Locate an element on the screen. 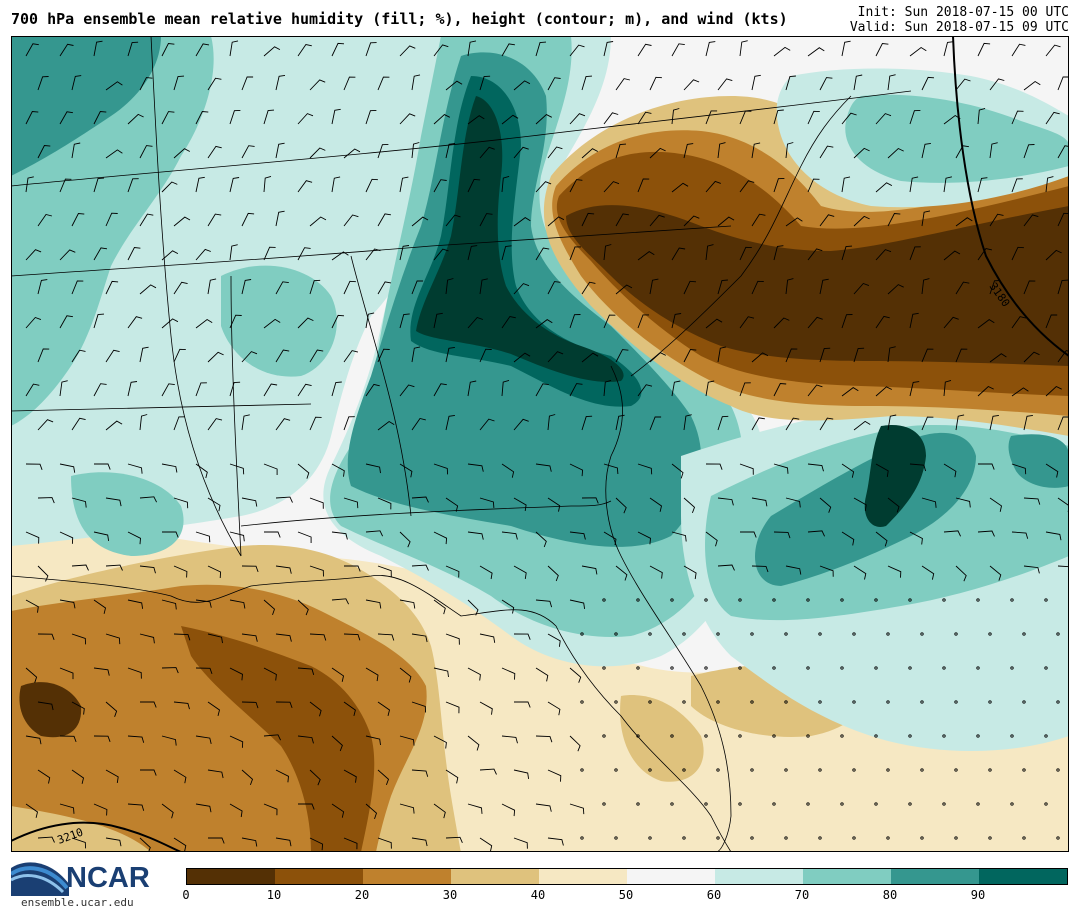  colorbar-tick-label: 40 is located at coordinates (538, 895).